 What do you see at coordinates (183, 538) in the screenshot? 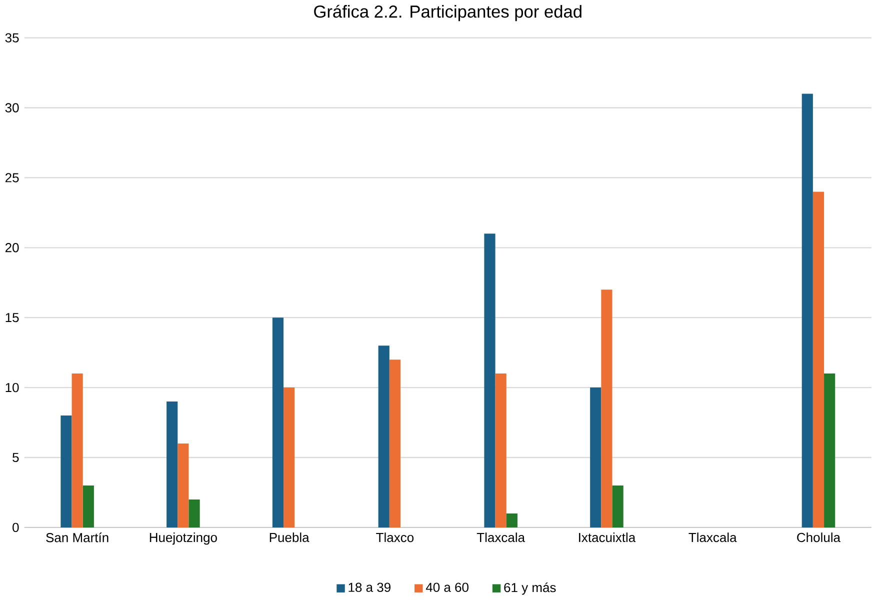
I see `x-tick-label: Huejotzingo` at bounding box center [183, 538].